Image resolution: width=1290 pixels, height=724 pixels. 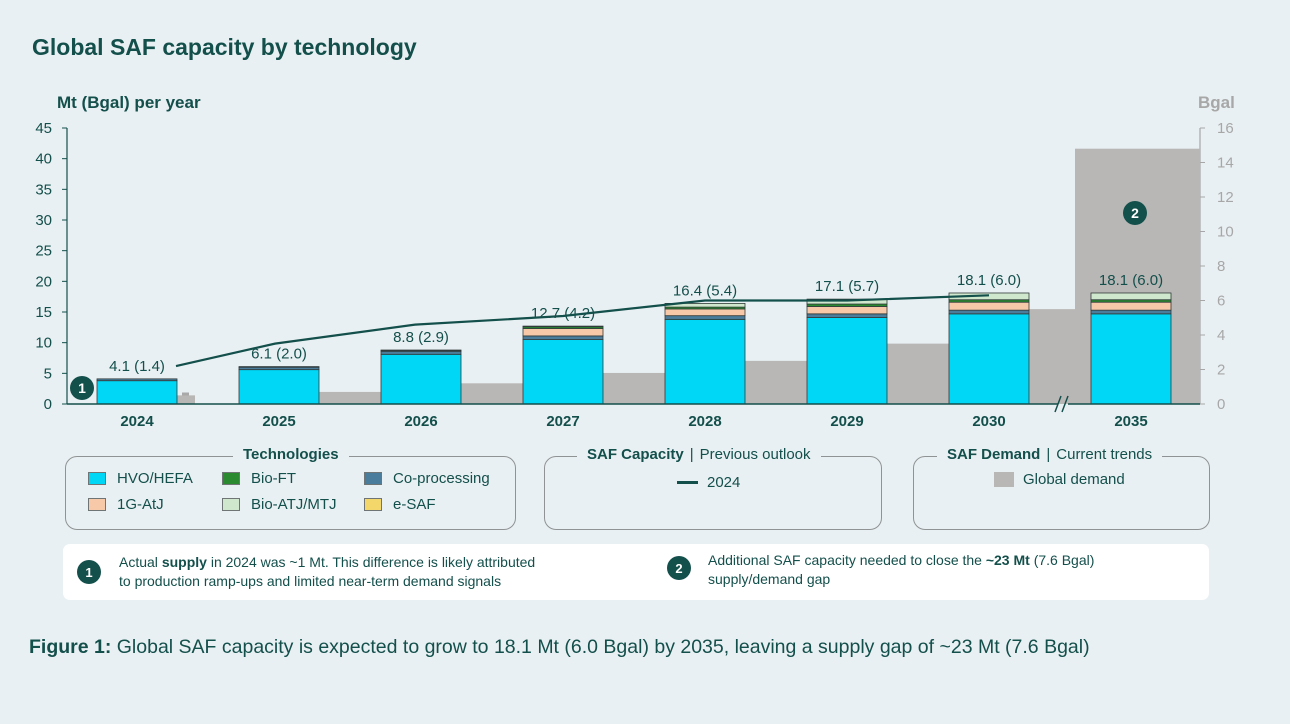 What do you see at coordinates (43, 251) in the screenshot?
I see `left-axis-tick-label: 25` at bounding box center [43, 251].